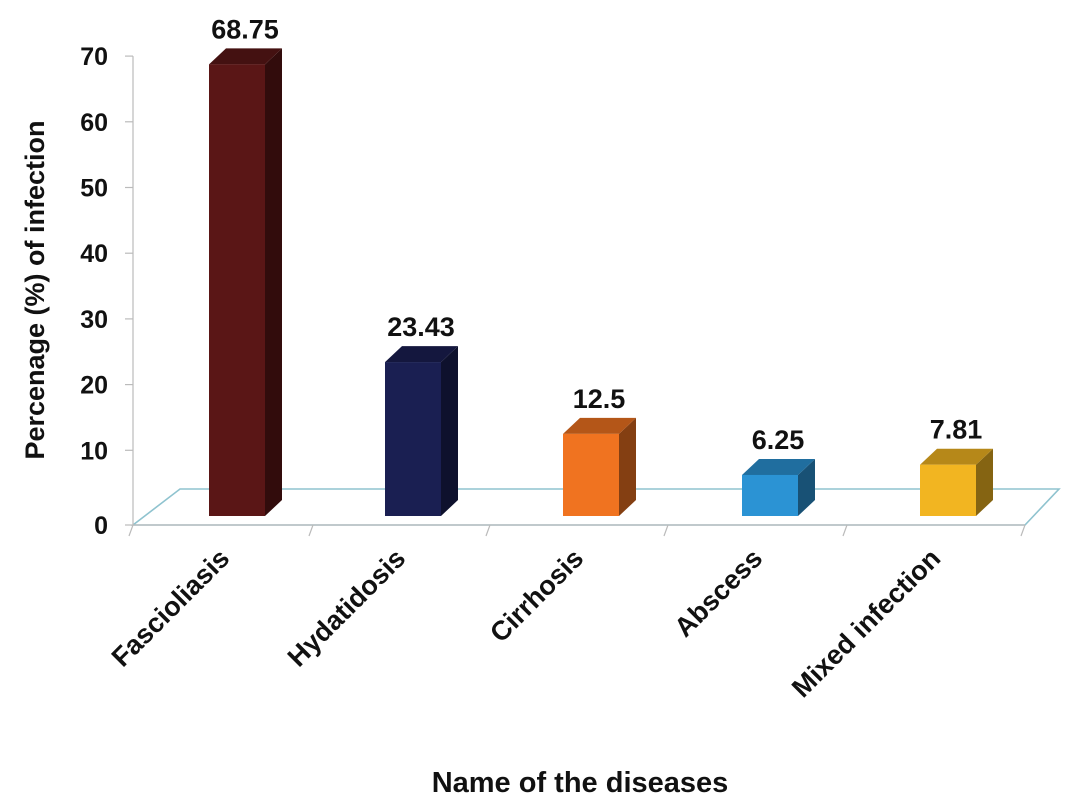  Describe the element at coordinates (107, 291) in the screenshot. I see `y-axis: 0 10 20 30 40 50 60 70` at that location.